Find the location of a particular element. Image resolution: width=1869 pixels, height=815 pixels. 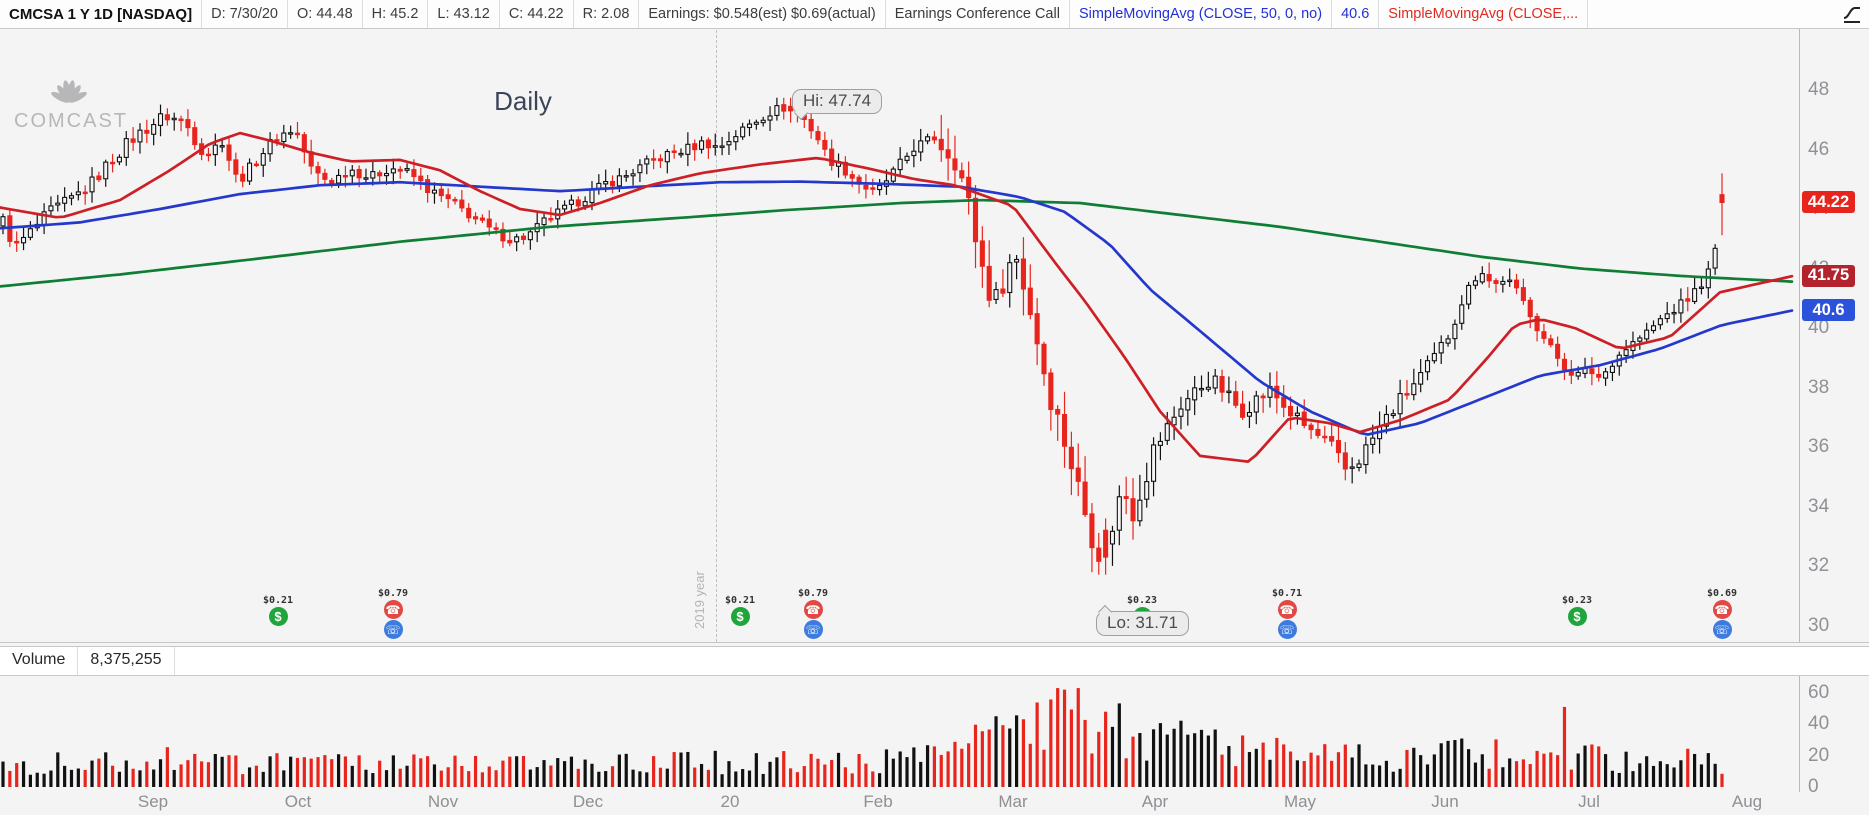

volume-tick: 20 is located at coordinates (1819, 755).